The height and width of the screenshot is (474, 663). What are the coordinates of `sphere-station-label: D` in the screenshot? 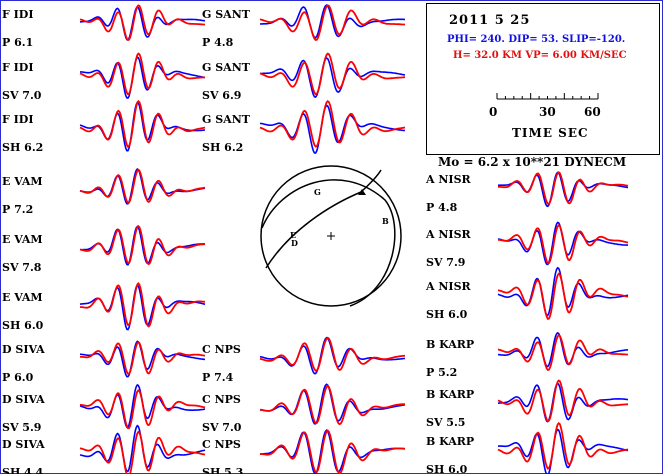 It's located at (294, 243).